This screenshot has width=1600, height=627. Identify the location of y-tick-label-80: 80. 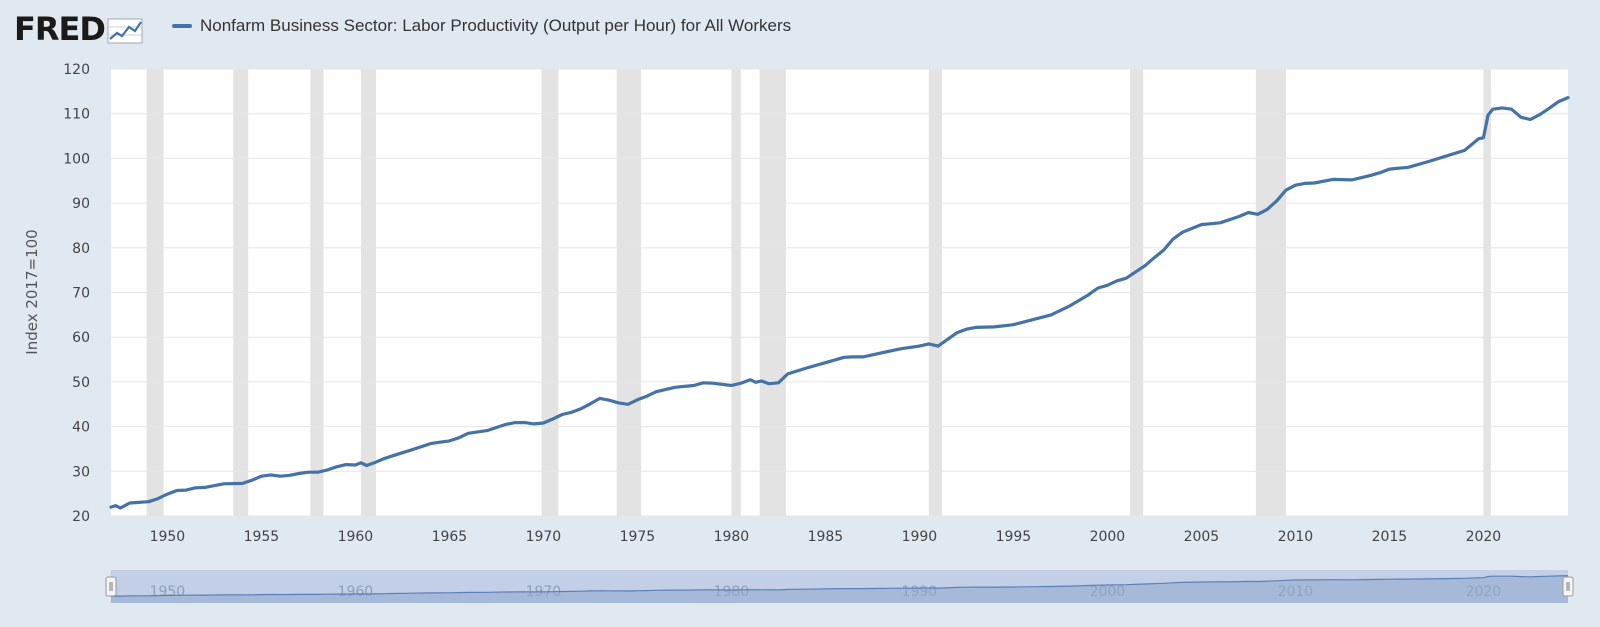
(81, 249).